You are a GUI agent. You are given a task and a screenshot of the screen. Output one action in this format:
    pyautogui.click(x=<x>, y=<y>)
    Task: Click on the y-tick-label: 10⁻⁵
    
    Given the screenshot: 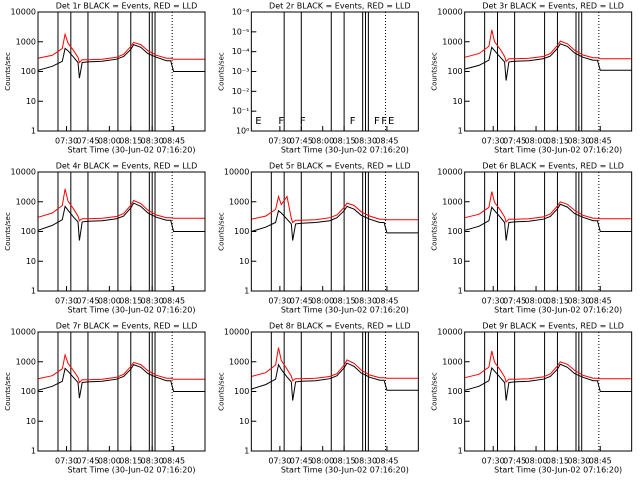 What is the action you would take?
    pyautogui.click(x=241, y=31)
    